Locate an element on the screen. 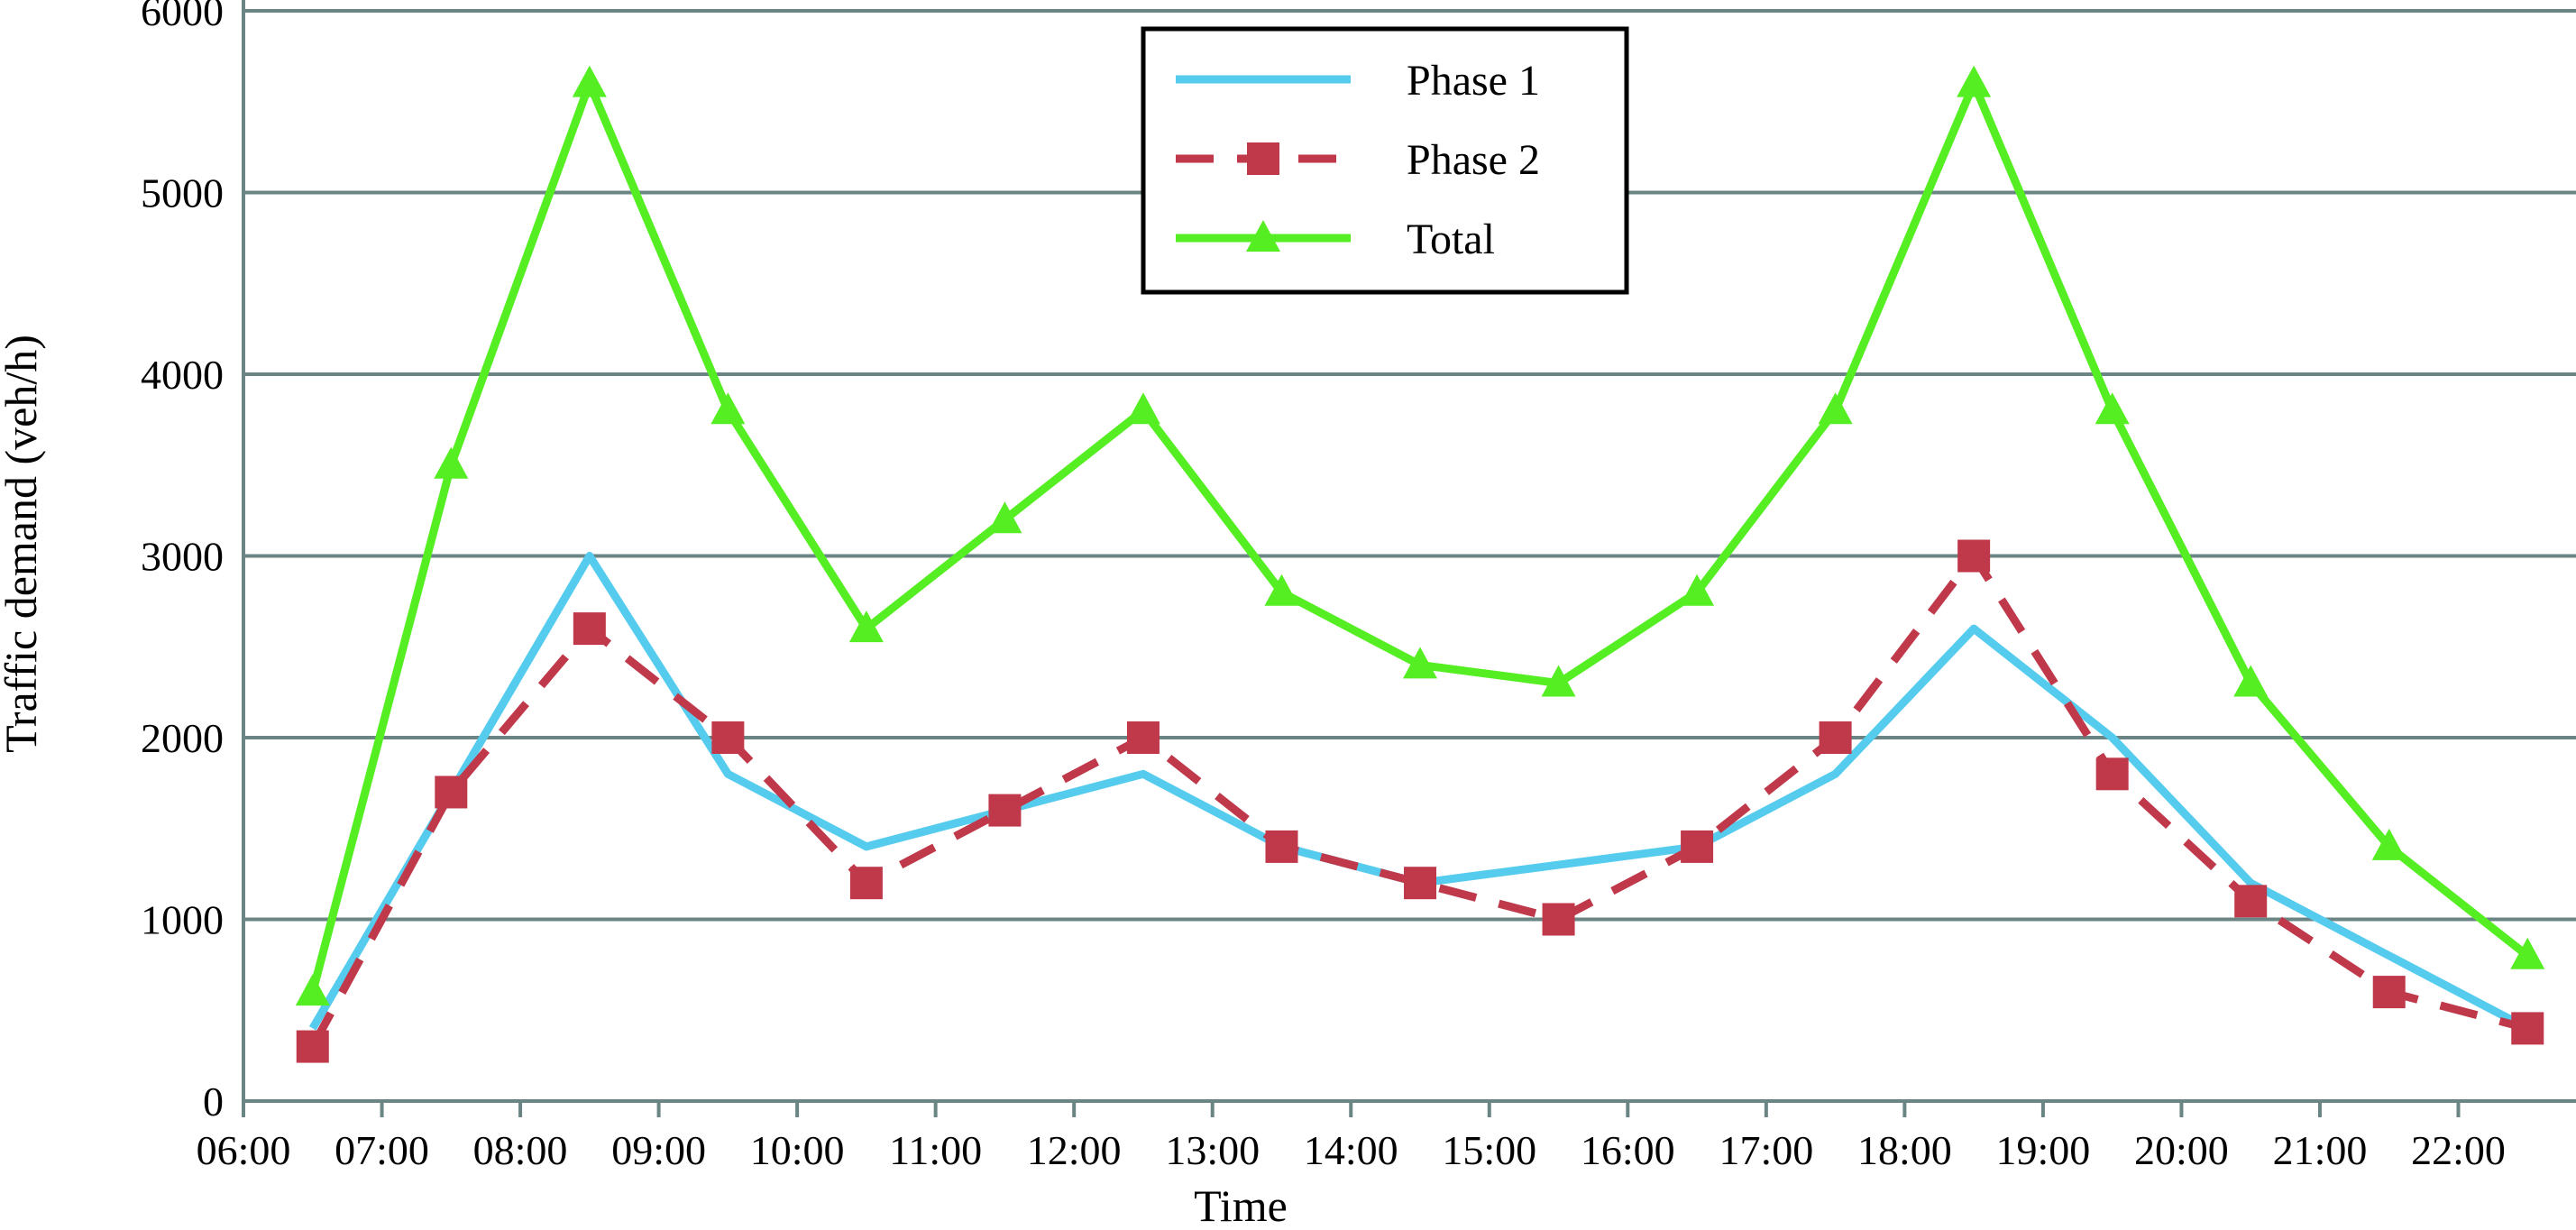 This screenshot has height=1230, width=2576. legend-label-0: Phase 1 is located at coordinates (1473, 81).